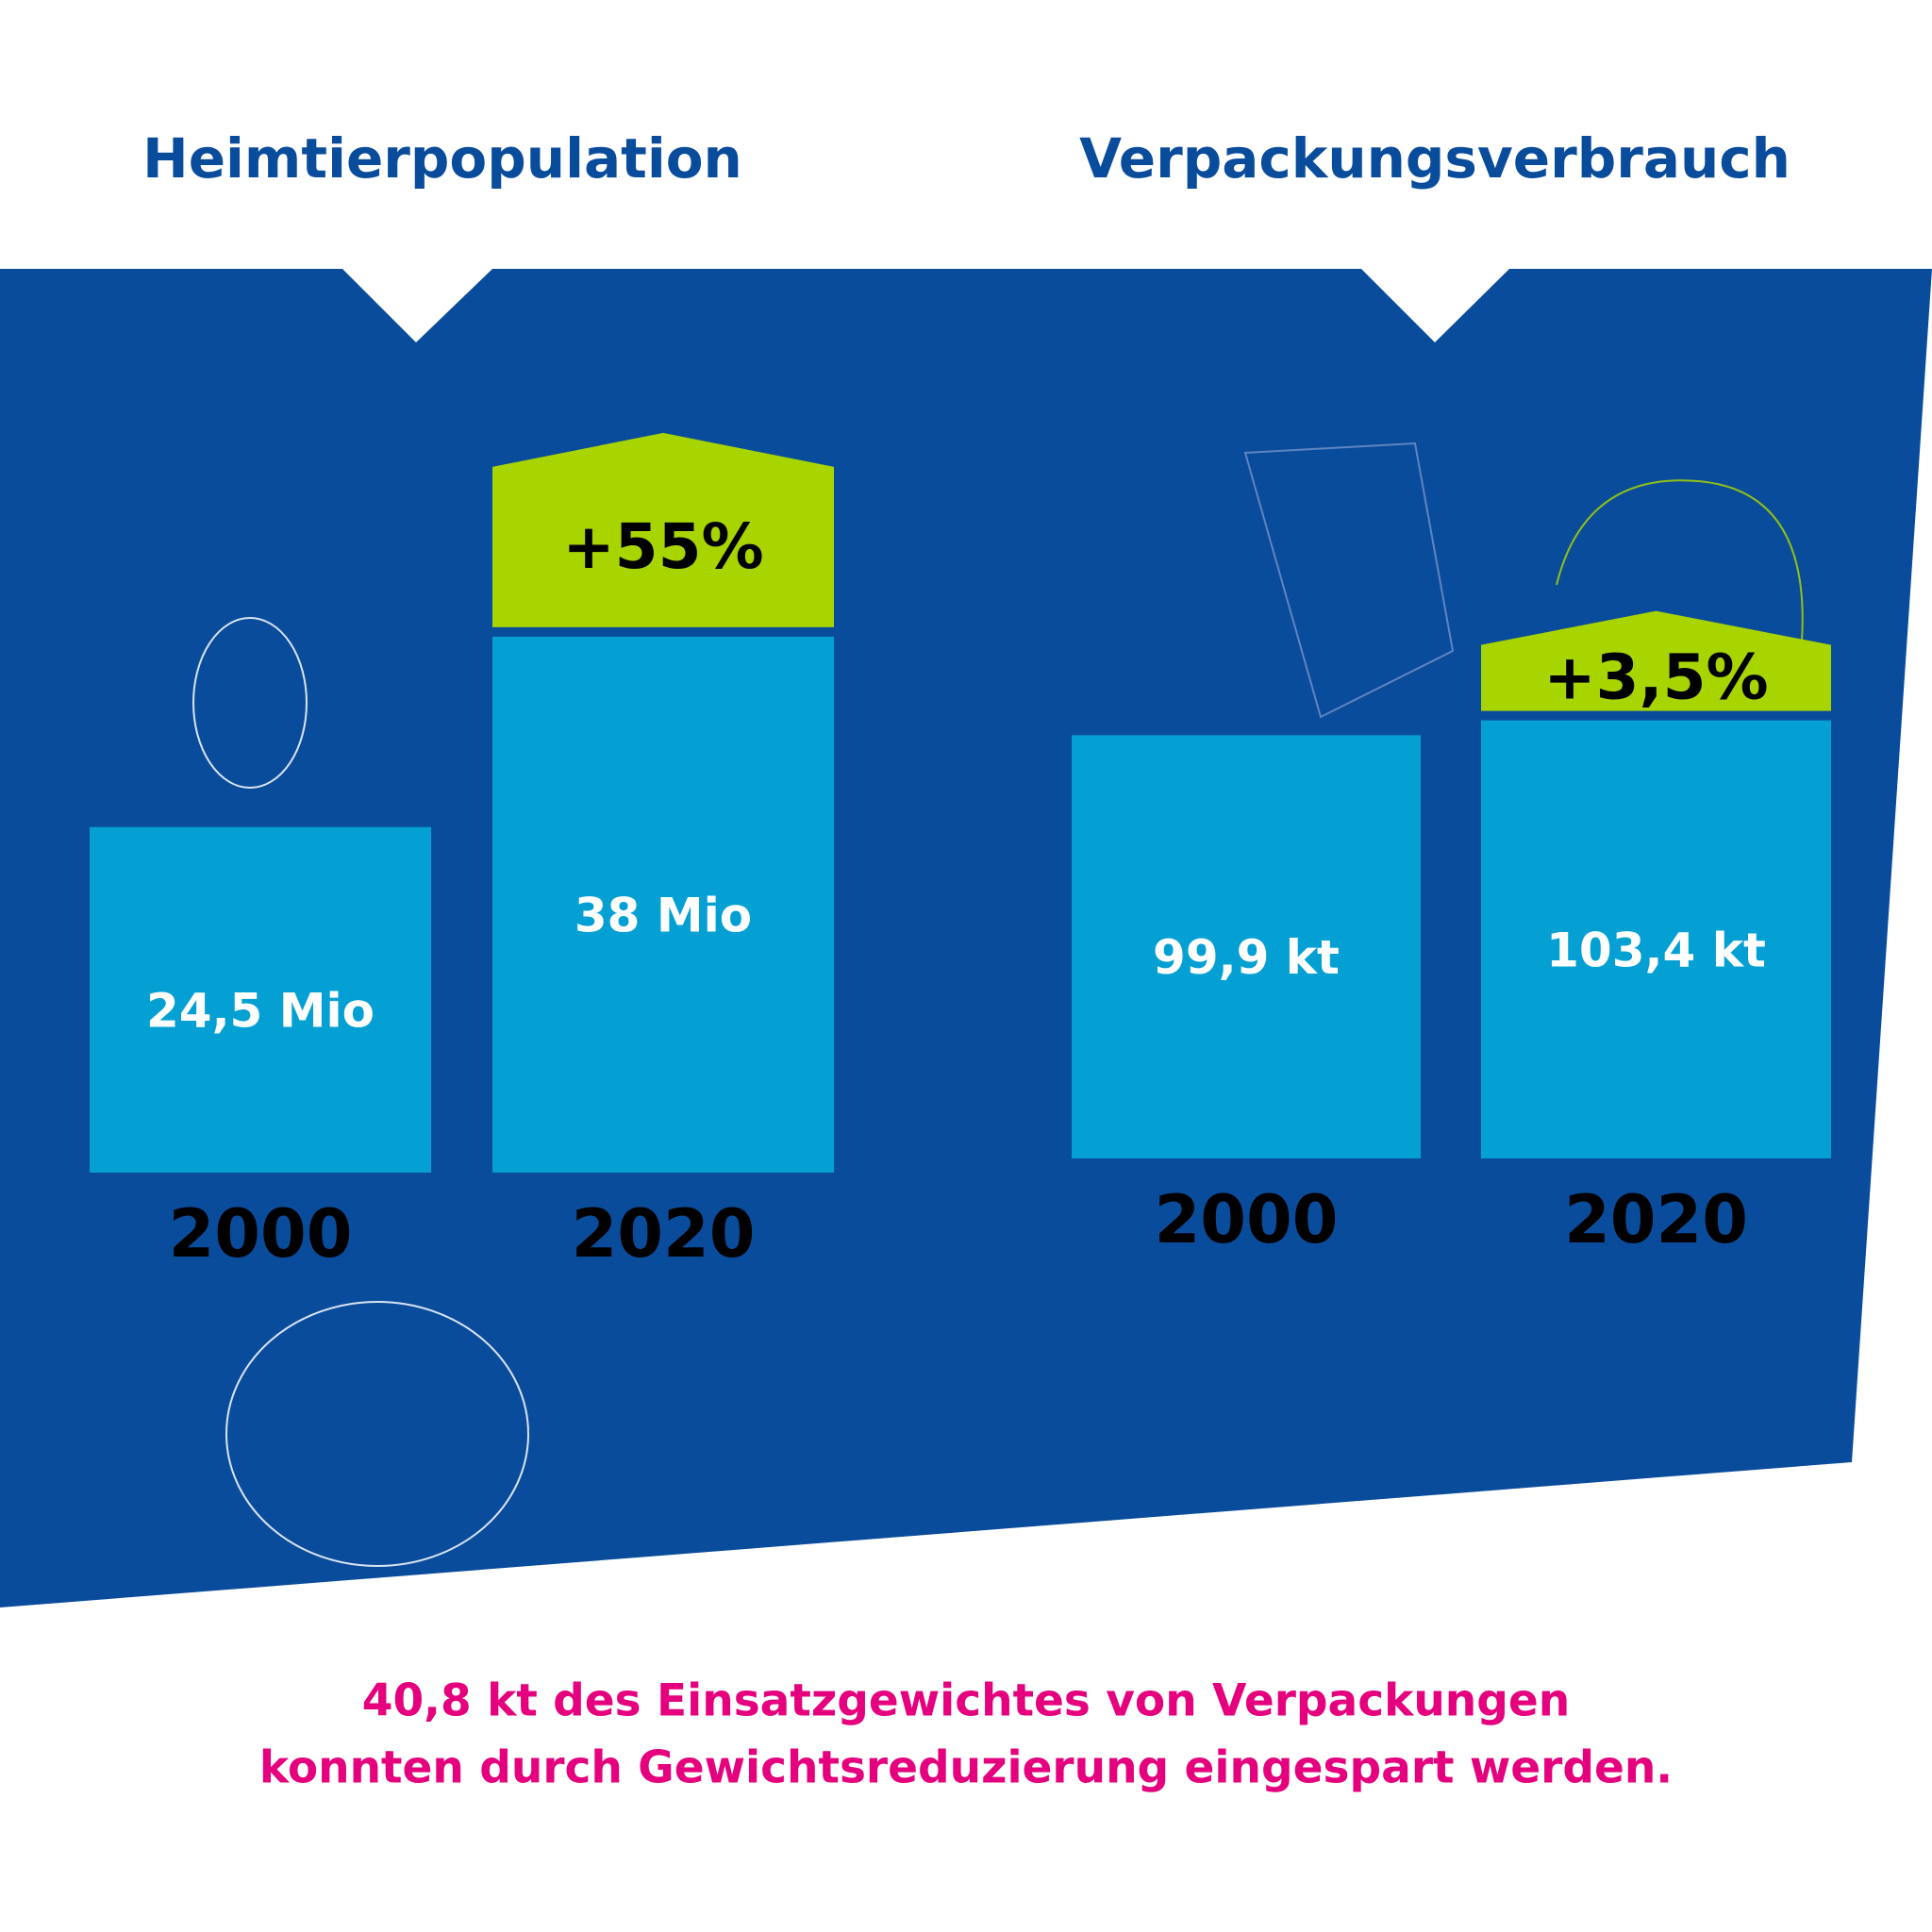  I want to click on value-label: 38 Mio, so click(664, 915).